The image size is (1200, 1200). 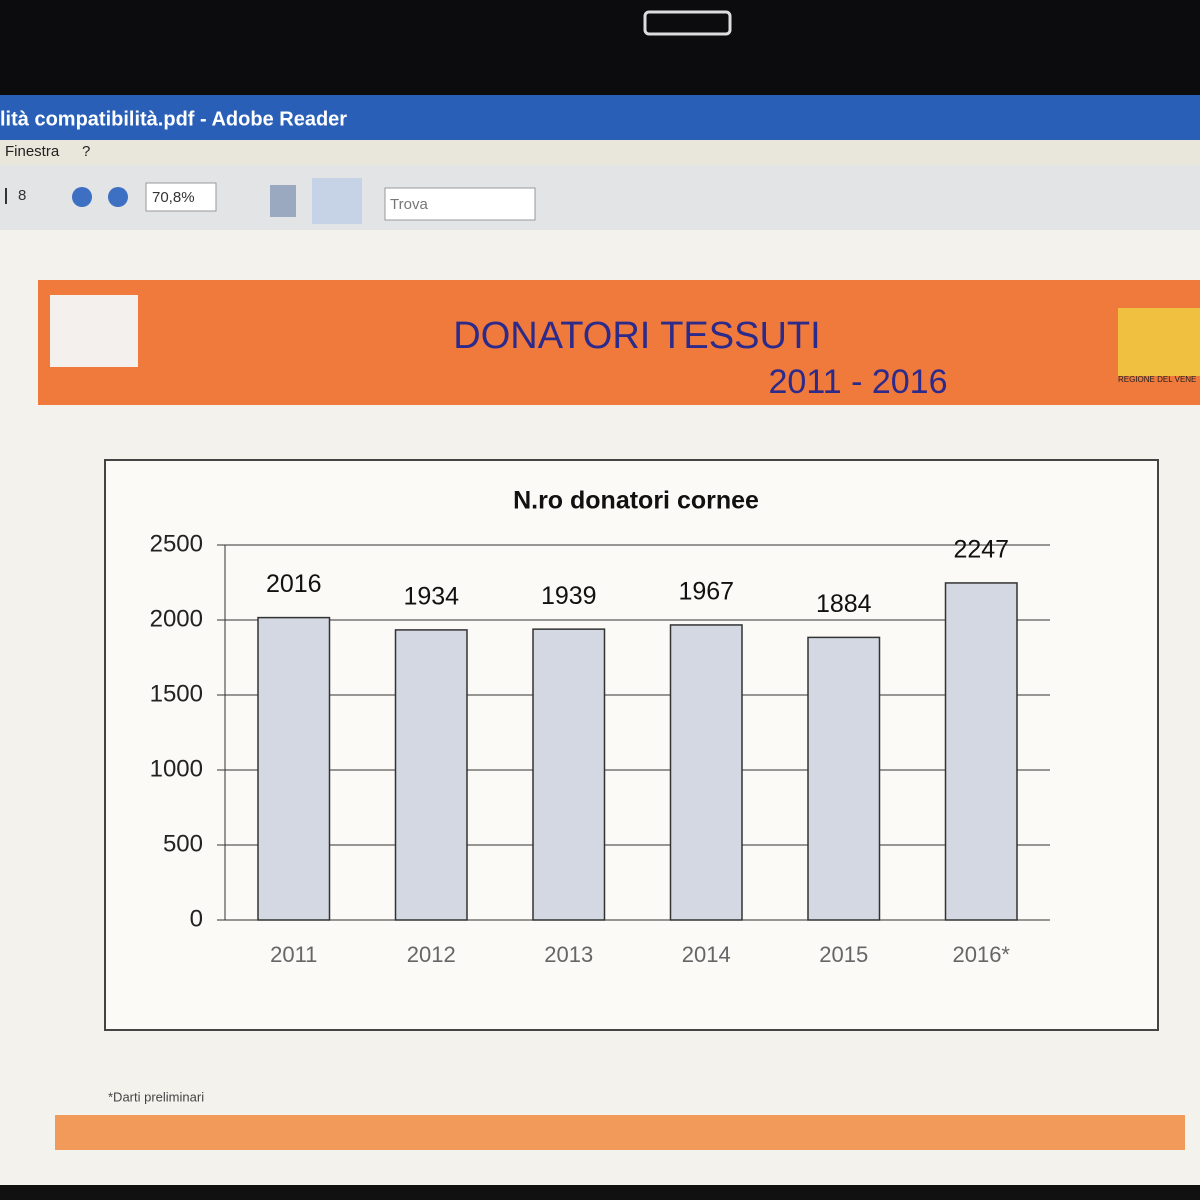 What do you see at coordinates (981, 550) in the screenshot?
I see `data-label: 2247` at bounding box center [981, 550].